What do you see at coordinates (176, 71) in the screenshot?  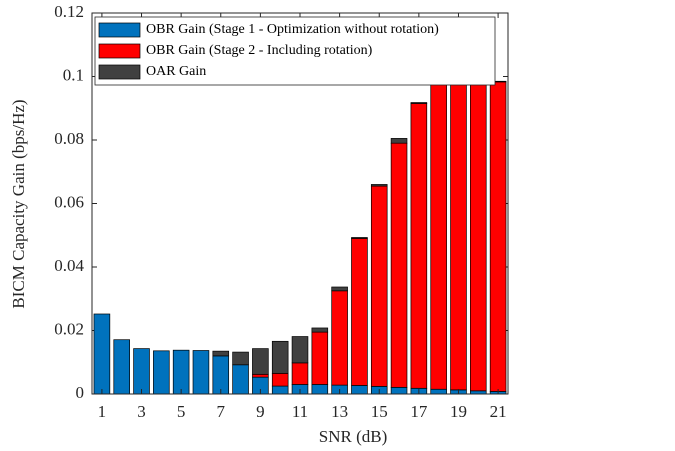 I see `legend-label: OAR Gain` at bounding box center [176, 71].